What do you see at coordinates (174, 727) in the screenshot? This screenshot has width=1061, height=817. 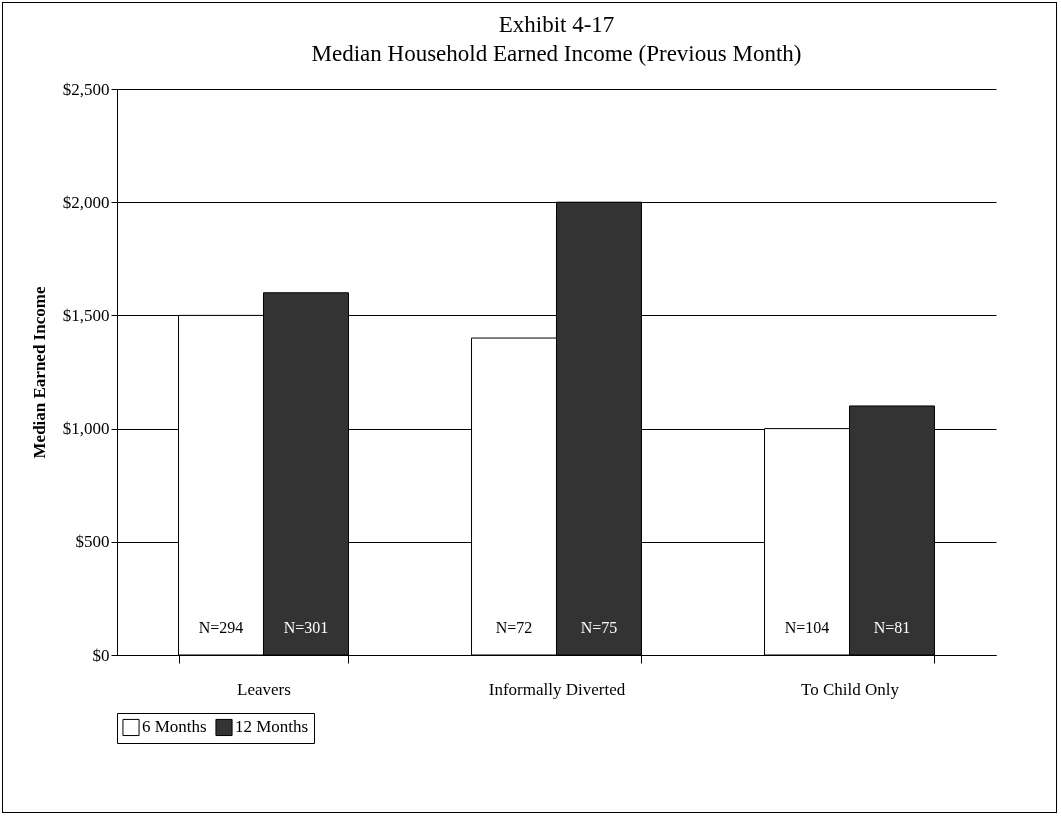 I see `legend-label: 6 Months` at bounding box center [174, 727].